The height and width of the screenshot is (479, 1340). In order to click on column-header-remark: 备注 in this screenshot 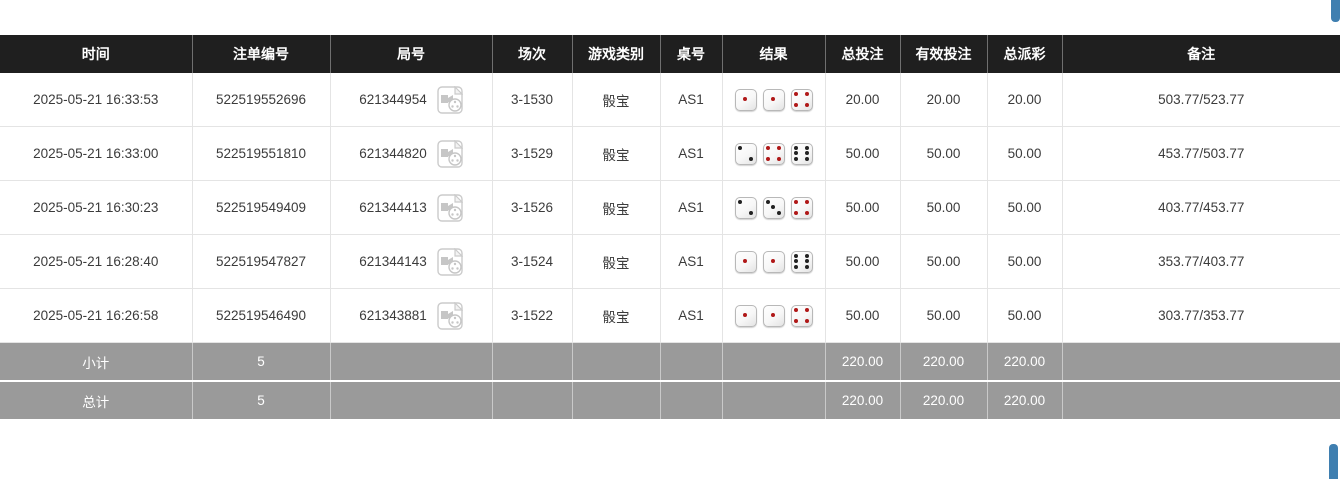, I will do `click(1201, 54)`.